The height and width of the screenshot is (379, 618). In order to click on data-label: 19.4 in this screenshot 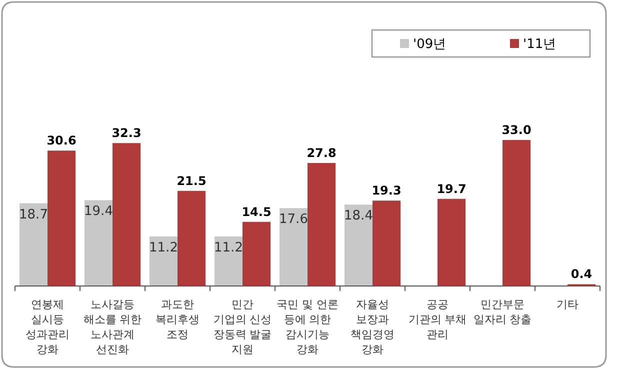, I will do `click(98, 212)`.